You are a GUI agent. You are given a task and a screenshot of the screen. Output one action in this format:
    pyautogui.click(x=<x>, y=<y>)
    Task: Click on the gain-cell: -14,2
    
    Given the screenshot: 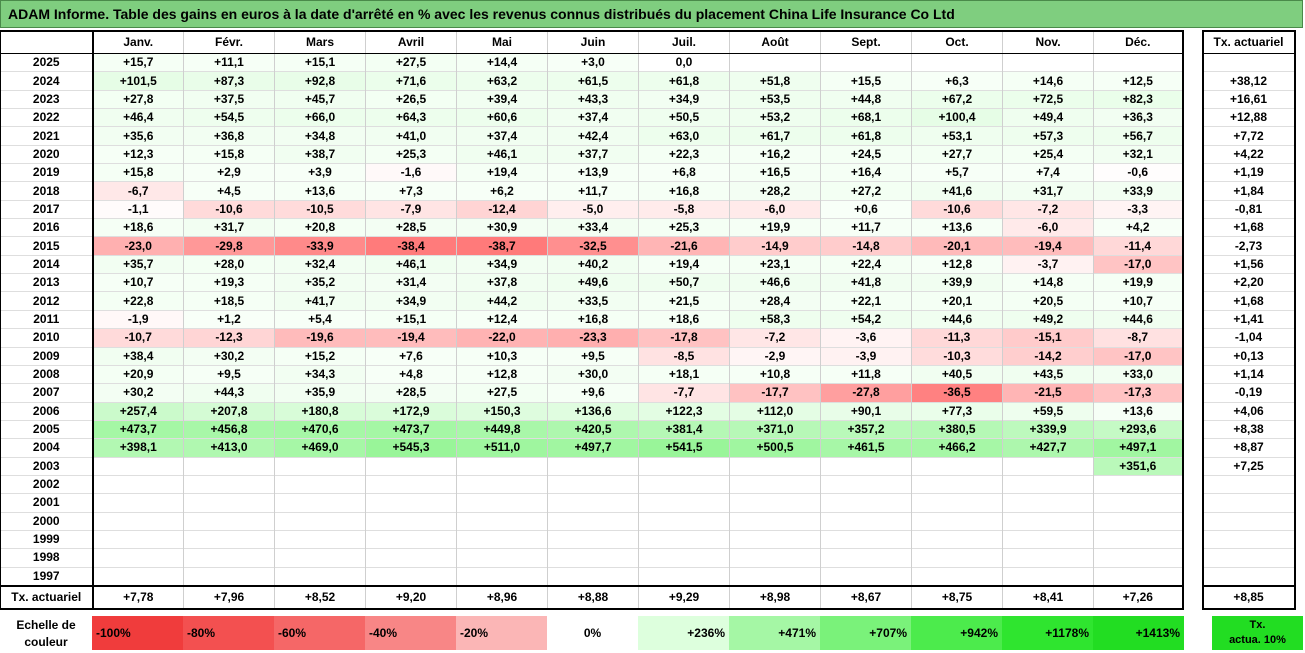 What is the action you would take?
    pyautogui.click(x=1048, y=356)
    